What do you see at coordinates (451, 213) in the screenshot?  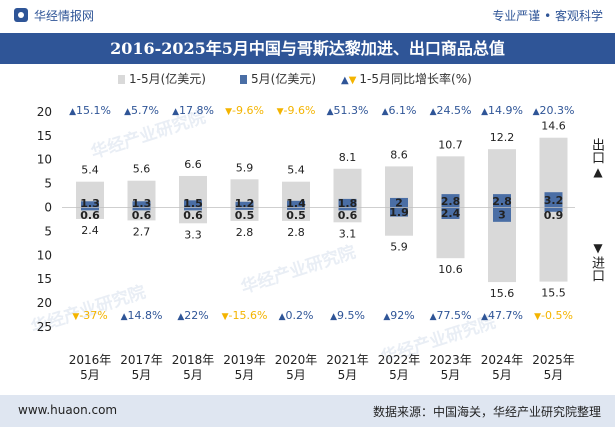 I see `import-month-label: 2.4` at bounding box center [451, 213].